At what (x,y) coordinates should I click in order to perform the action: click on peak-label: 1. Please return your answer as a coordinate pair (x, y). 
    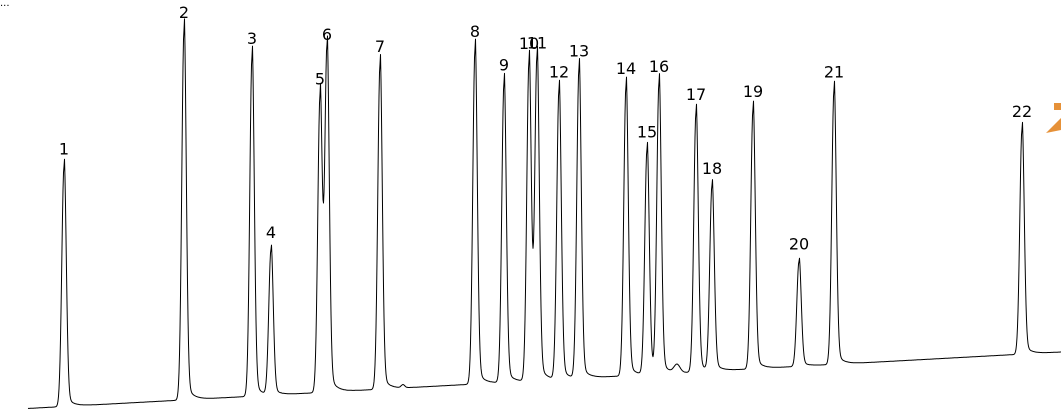
    Looking at the image, I should click on (64, 149).